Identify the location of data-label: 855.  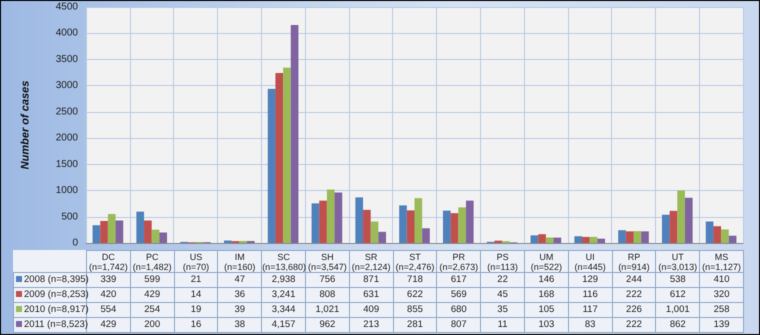
(415, 310).